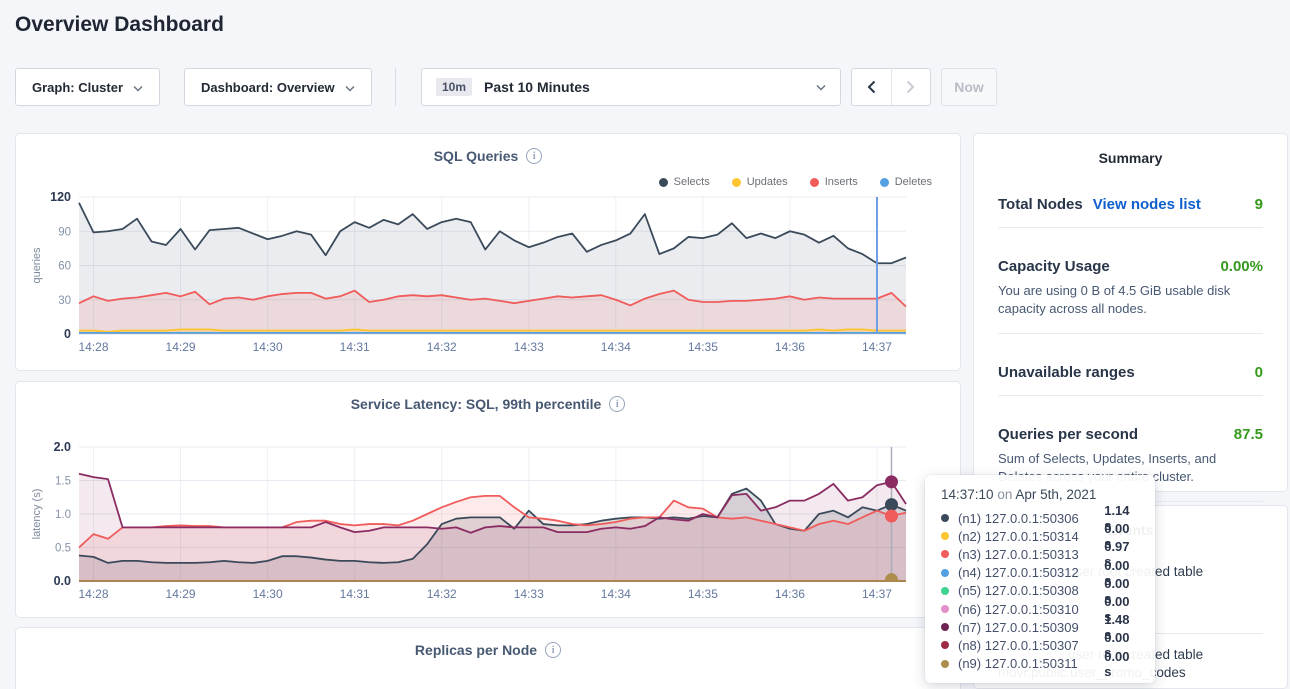 Image resolution: width=1290 pixels, height=689 pixels. What do you see at coordinates (631, 87) in the screenshot?
I see `time-range-dropdown: 10m Past 10 Minutes` at bounding box center [631, 87].